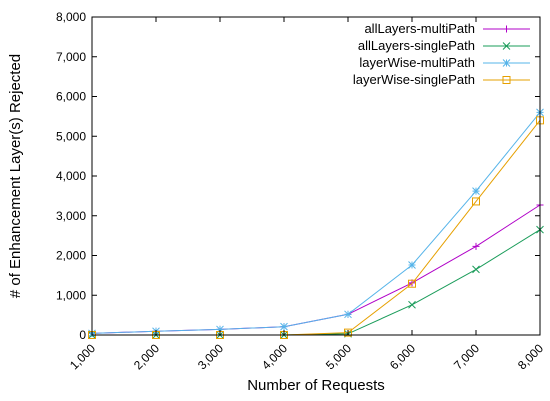 The height and width of the screenshot is (401, 550). I want to click on legend-item: allLayers-singlePath, so click(444, 45).